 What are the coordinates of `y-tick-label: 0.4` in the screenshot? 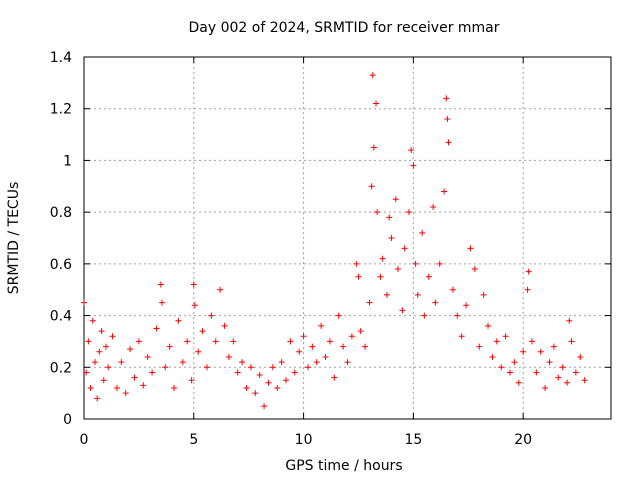 It's located at (61, 317).